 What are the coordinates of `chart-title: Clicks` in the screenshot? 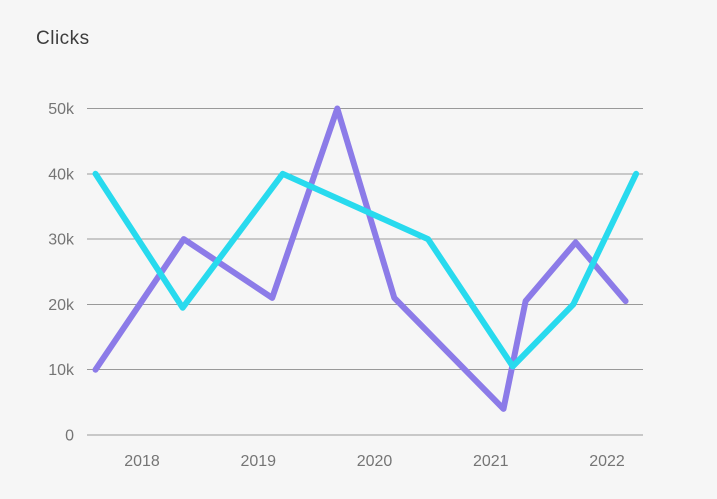 It's located at (63, 38).